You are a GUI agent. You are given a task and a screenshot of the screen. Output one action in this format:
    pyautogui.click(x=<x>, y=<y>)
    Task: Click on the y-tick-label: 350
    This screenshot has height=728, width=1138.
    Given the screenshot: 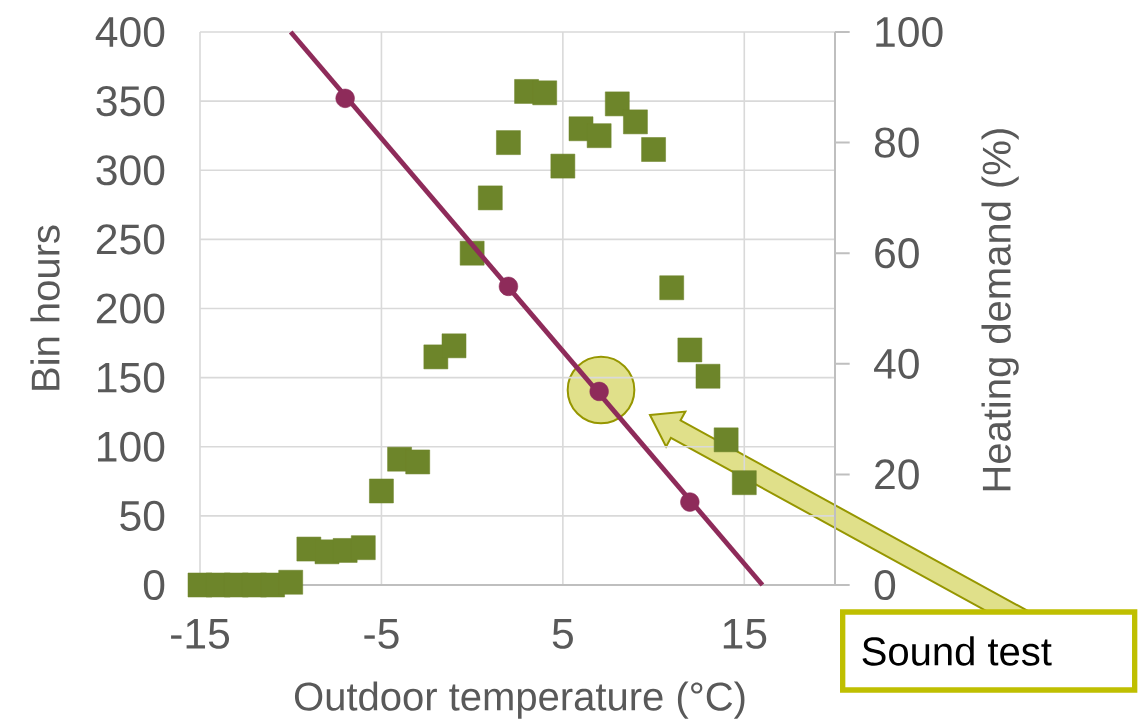 What is the action you would take?
    pyautogui.click(x=130, y=101)
    